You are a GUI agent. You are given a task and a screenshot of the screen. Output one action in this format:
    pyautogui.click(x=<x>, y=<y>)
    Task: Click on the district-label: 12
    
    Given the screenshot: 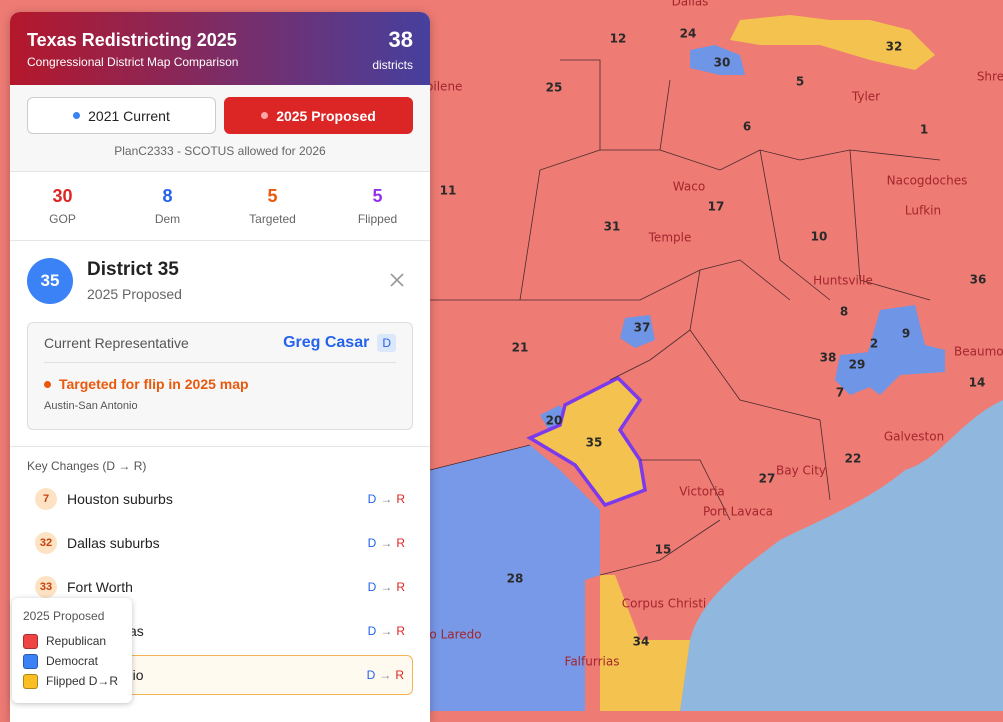 What is the action you would take?
    pyautogui.click(x=618, y=39)
    